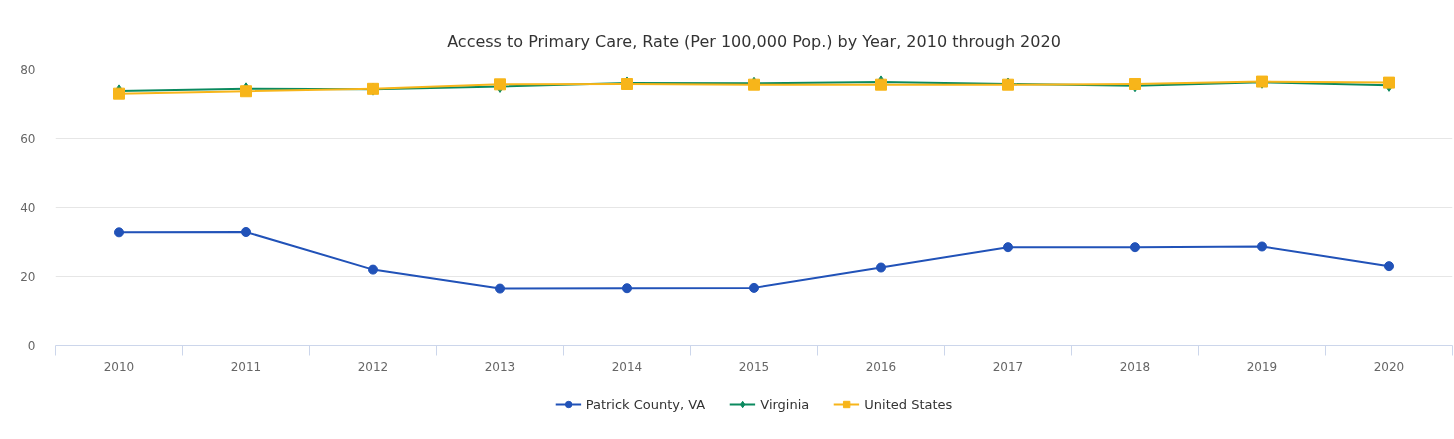  I want to click on y-tick-label: 60, so click(28, 139).